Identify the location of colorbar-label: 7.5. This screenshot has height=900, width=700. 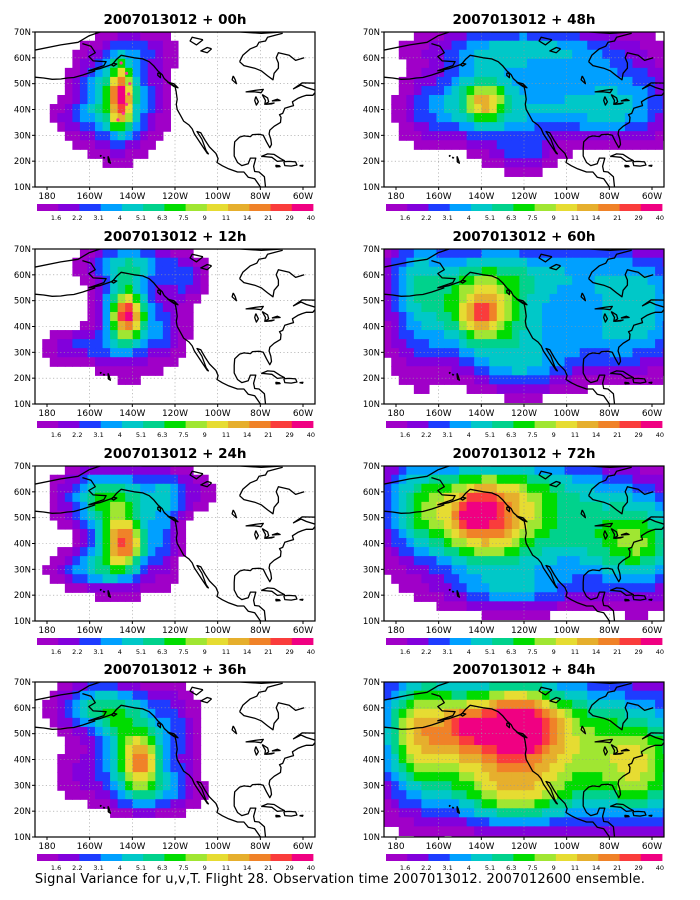
(532, 868).